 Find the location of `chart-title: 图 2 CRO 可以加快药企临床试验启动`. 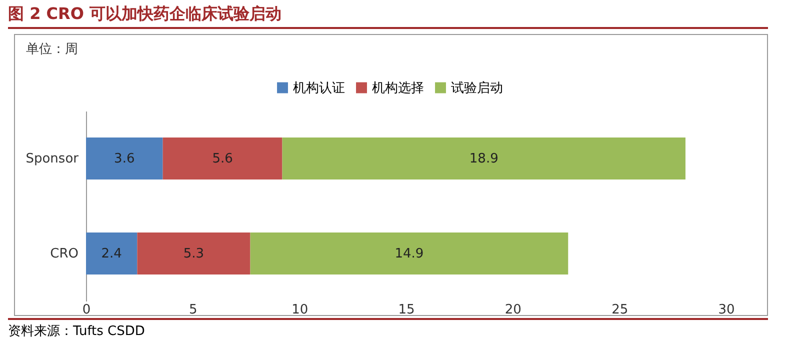

chart-title: 图 2 CRO 可以加快药企临床试验启动 is located at coordinates (388, 16).